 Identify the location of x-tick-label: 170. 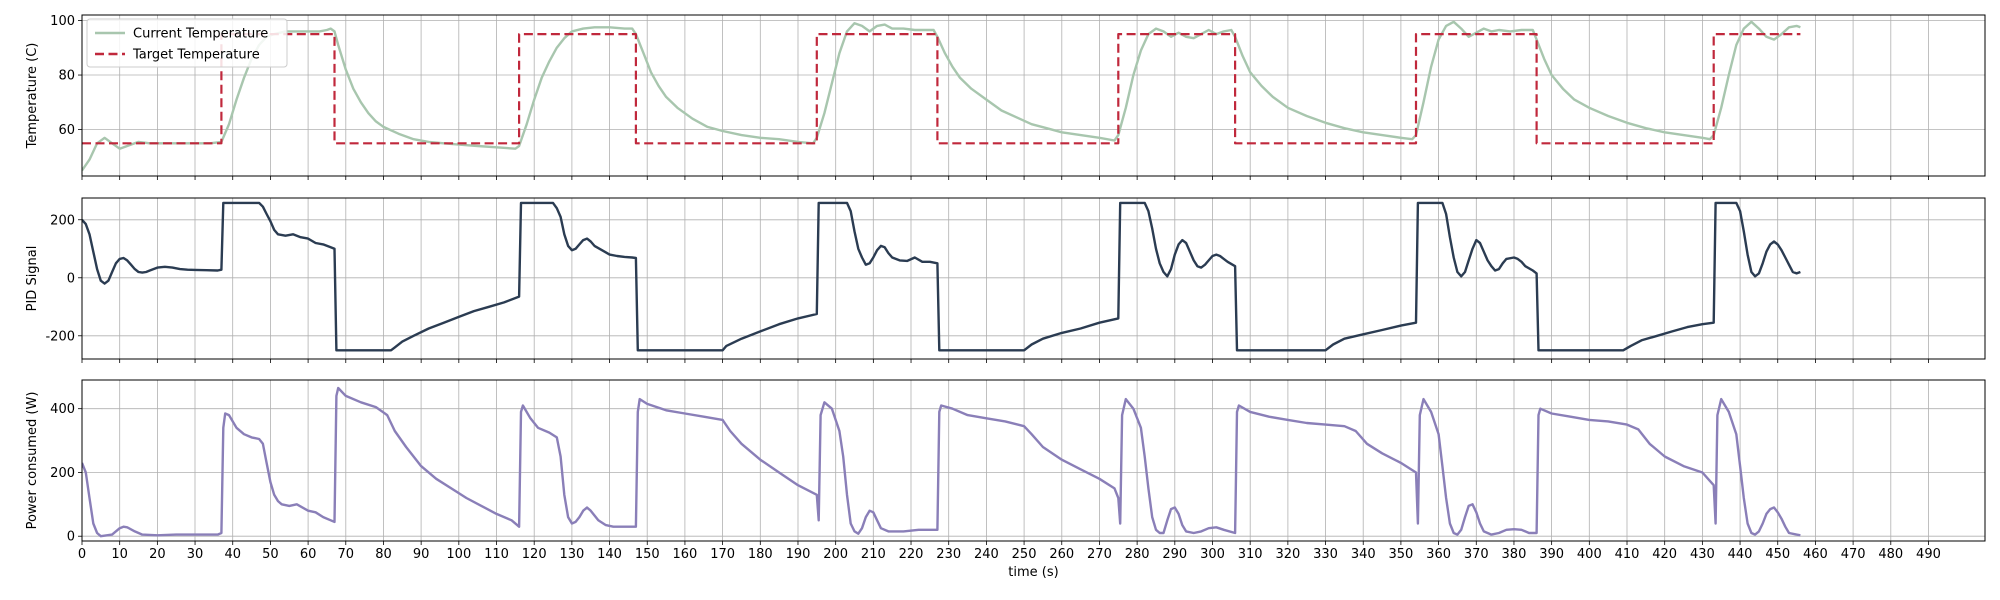
(722, 554).